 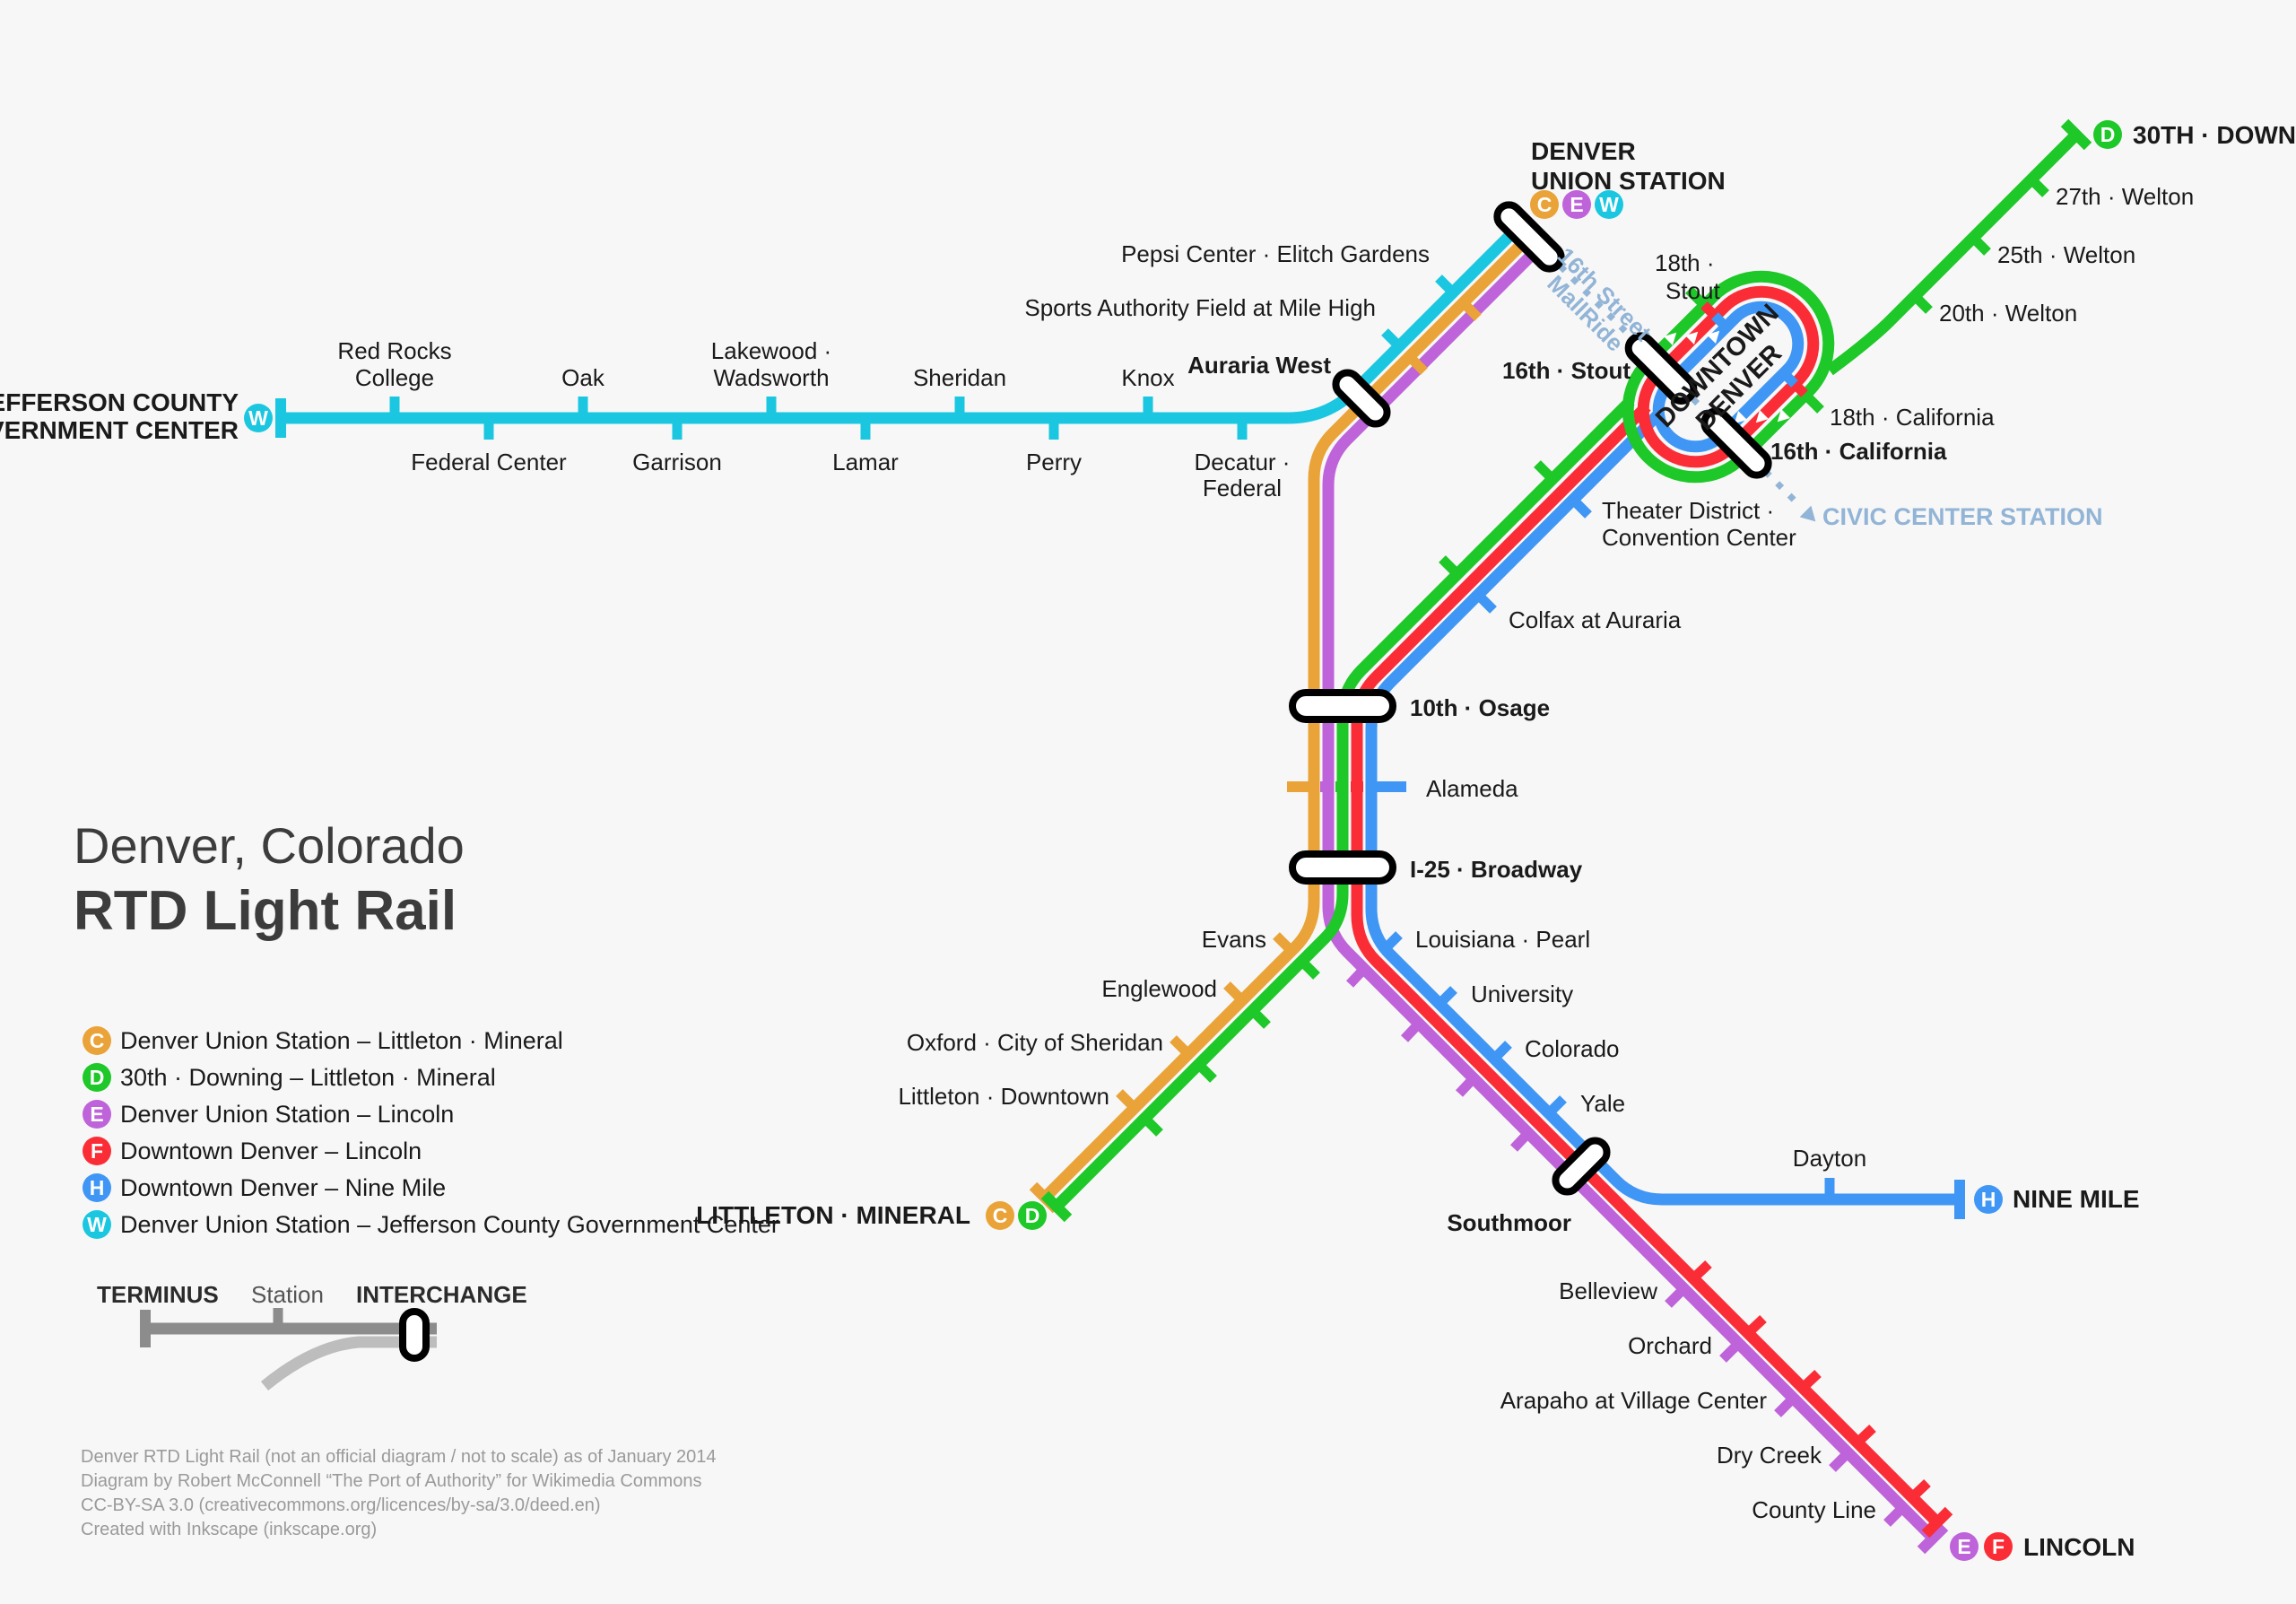 What do you see at coordinates (1032, 1215) in the screenshot?
I see `badge-d-littleton-letter: D` at bounding box center [1032, 1215].